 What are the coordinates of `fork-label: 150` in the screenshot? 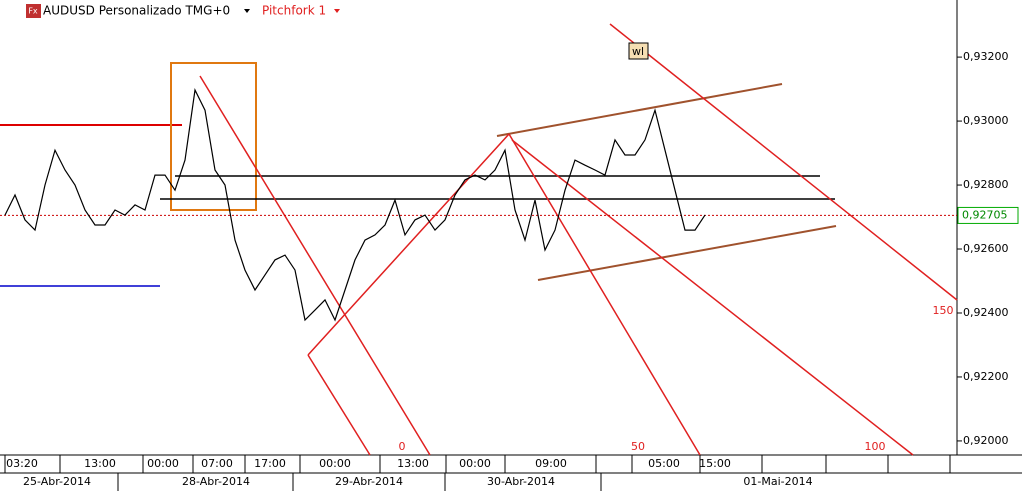 It's located at (943, 310).